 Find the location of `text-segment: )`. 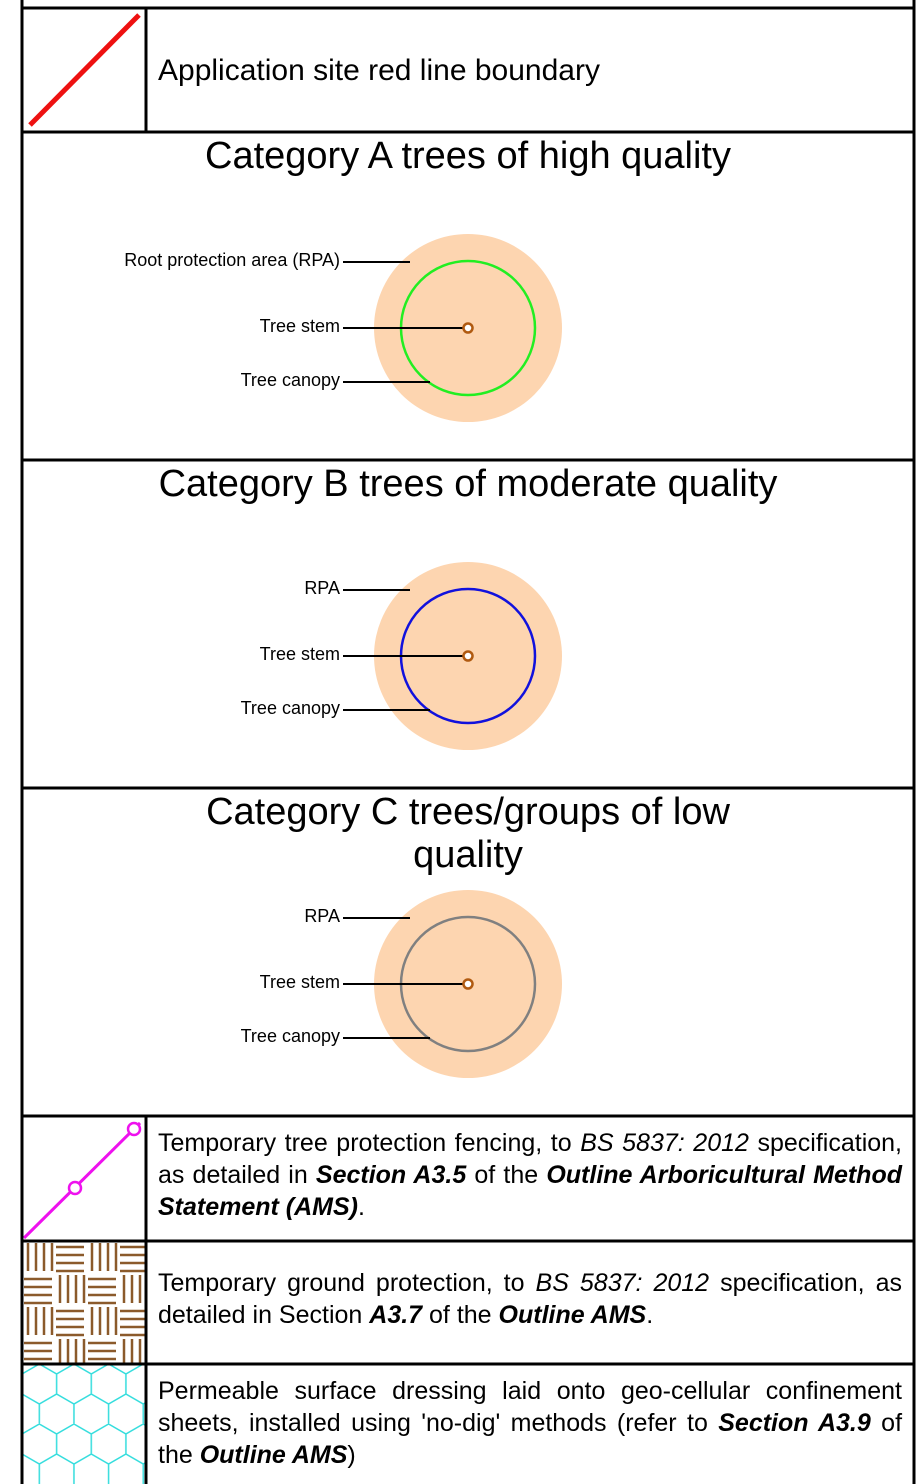

text-segment: ) is located at coordinates (351, 1455).